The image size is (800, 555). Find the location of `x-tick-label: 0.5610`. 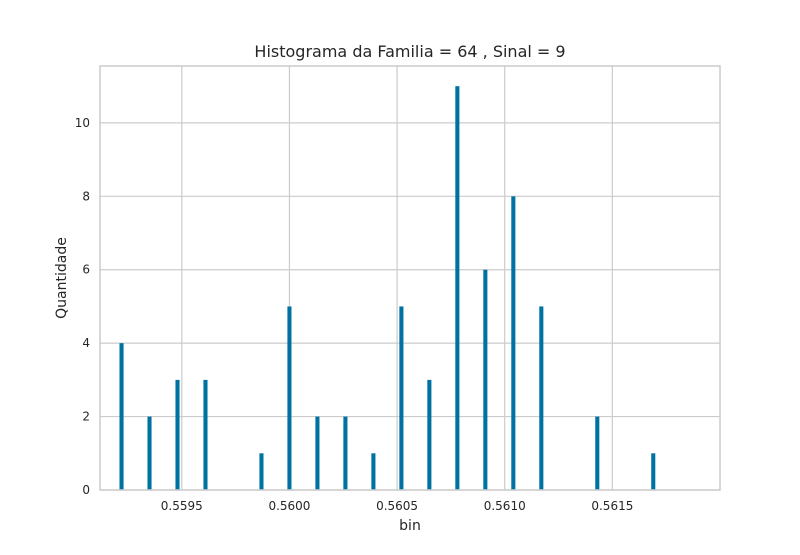

x-tick-label: 0.5610 is located at coordinates (505, 506).